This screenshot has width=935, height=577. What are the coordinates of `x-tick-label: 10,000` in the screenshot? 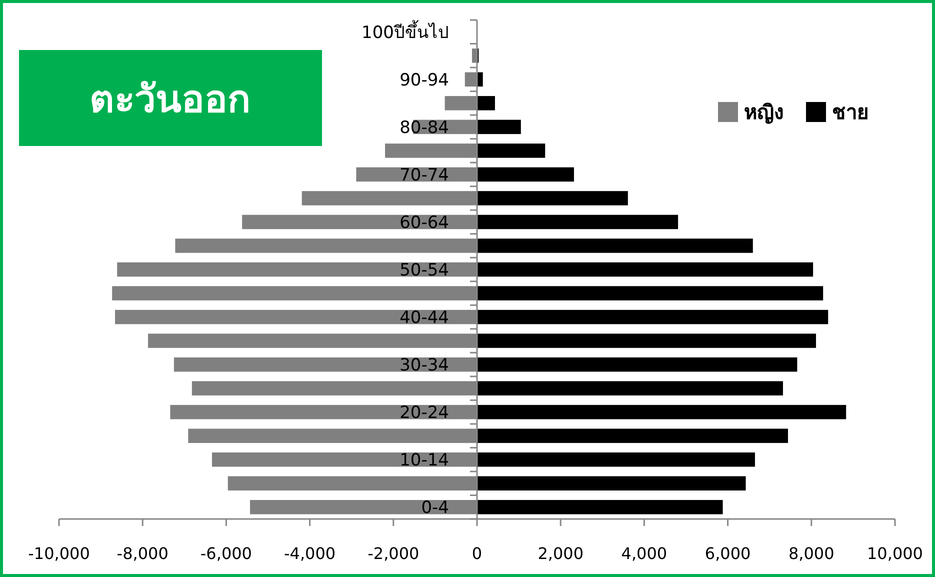 It's located at (895, 553).